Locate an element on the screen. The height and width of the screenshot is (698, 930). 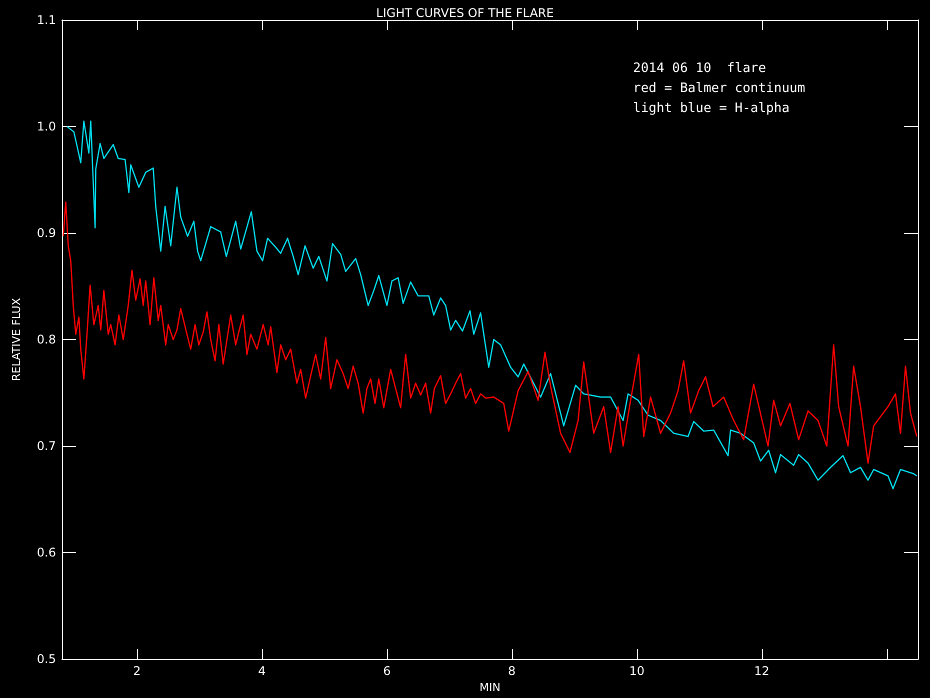
x-tick-label: 10 is located at coordinates (636, 671).